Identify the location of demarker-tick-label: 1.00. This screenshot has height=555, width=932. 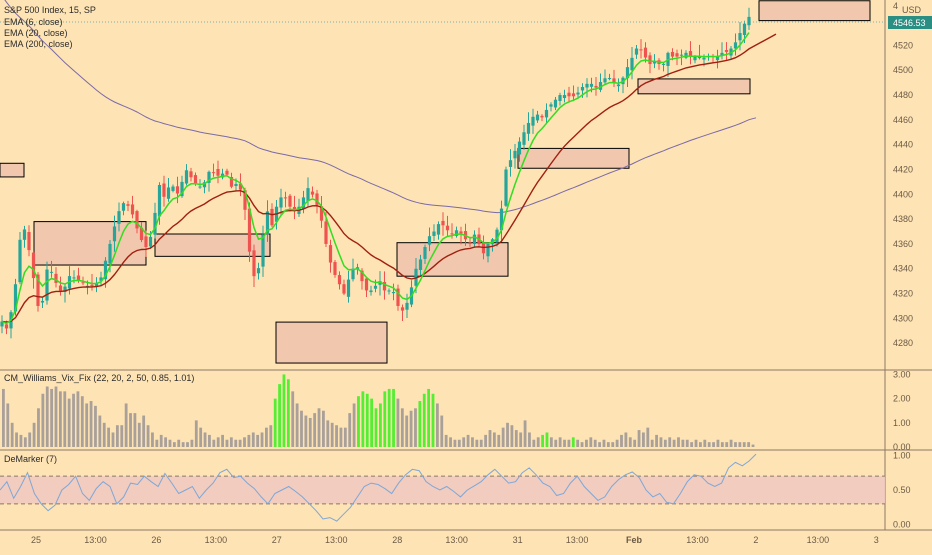
(902, 455).